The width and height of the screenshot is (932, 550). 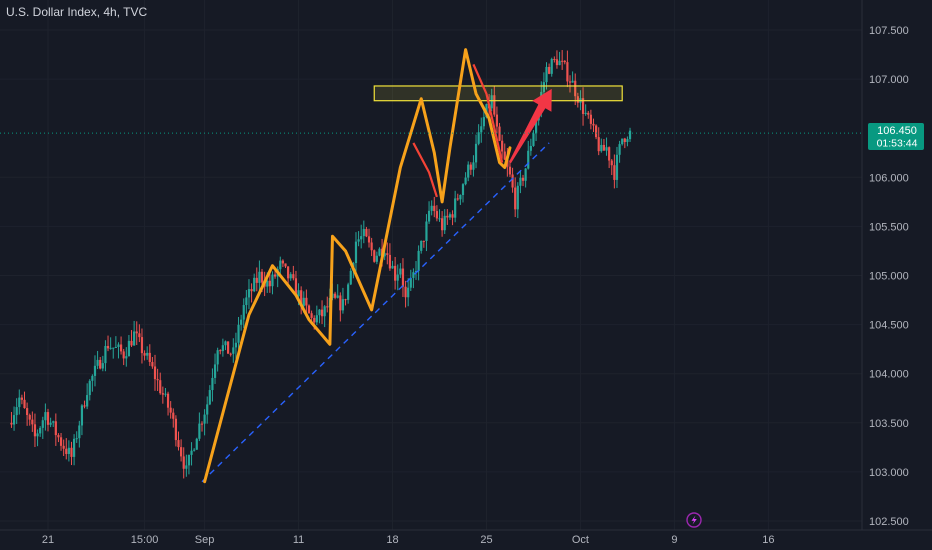 I want to click on current-price-label: 106.450, so click(x=897, y=131).